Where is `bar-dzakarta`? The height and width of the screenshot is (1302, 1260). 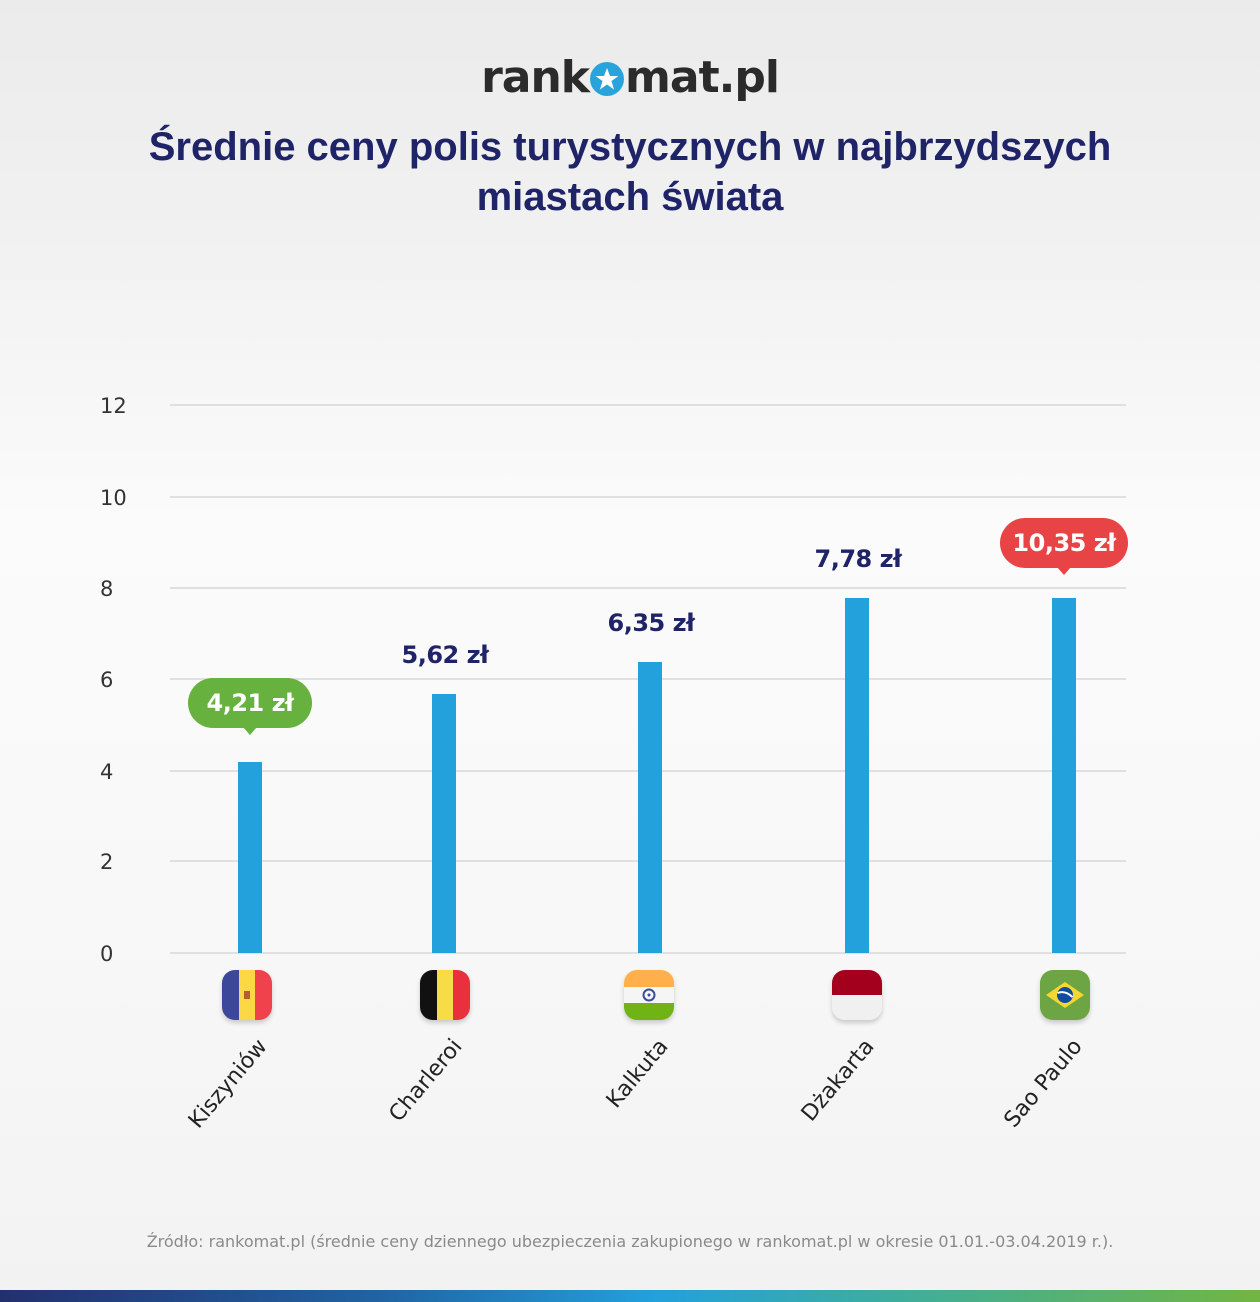
bar-dzakarta is located at coordinates (857, 775).